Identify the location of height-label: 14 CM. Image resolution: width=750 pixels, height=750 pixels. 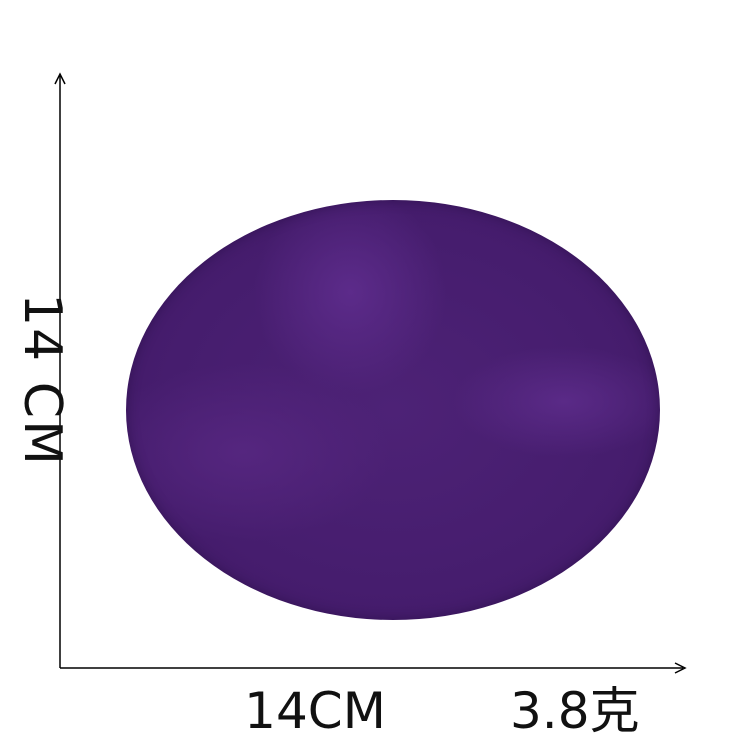
(42, 380).